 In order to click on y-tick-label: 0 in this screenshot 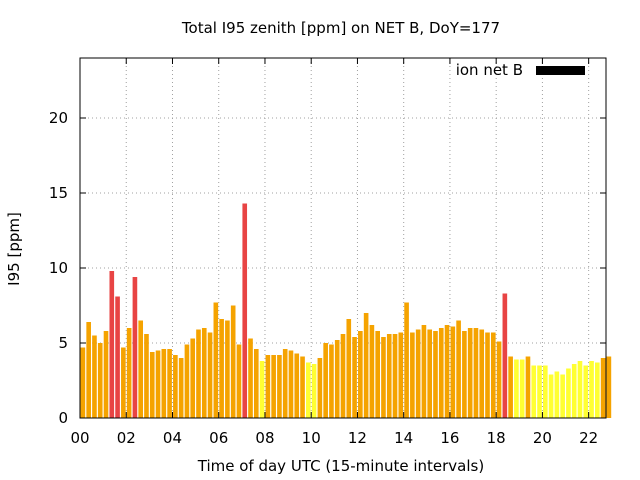, I will do `click(63, 418)`.